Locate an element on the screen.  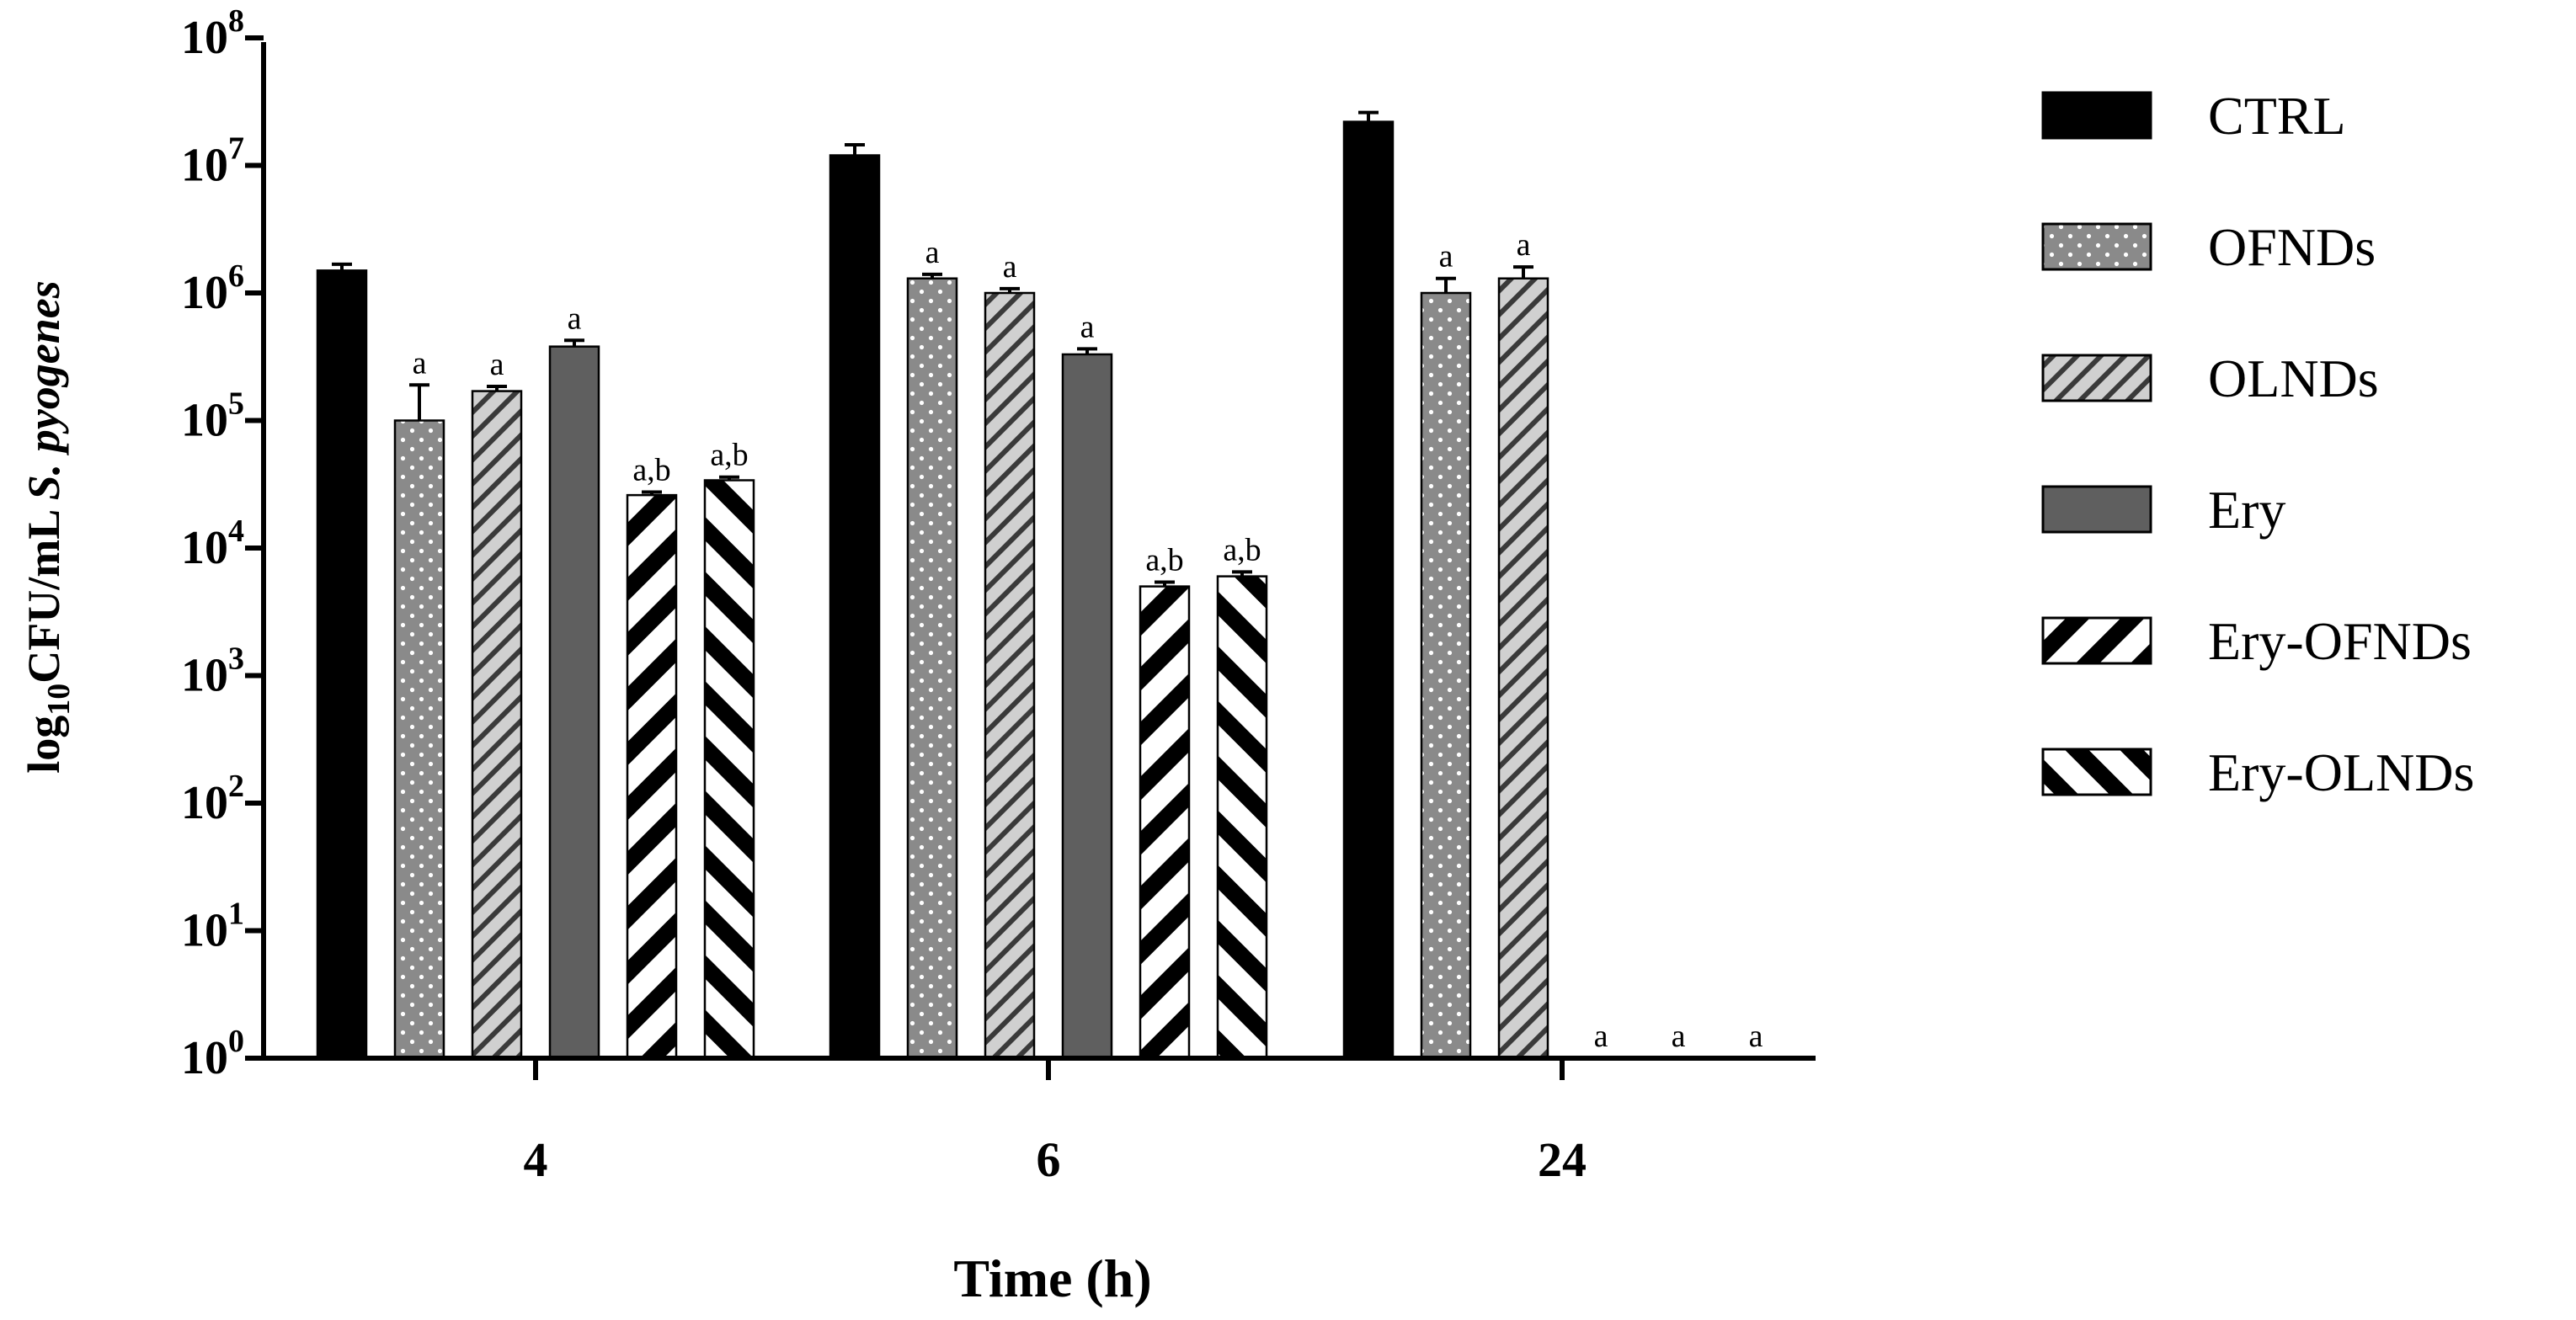
y-tick-marks is located at coordinates (254, 548).